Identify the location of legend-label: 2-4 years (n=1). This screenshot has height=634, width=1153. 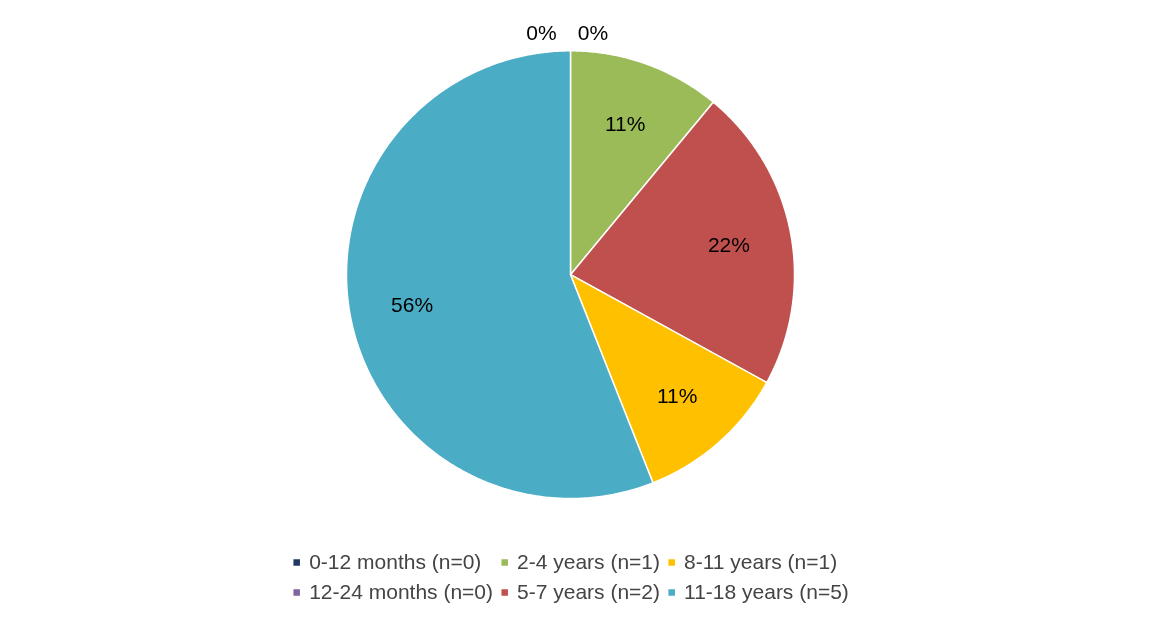
(589, 562).